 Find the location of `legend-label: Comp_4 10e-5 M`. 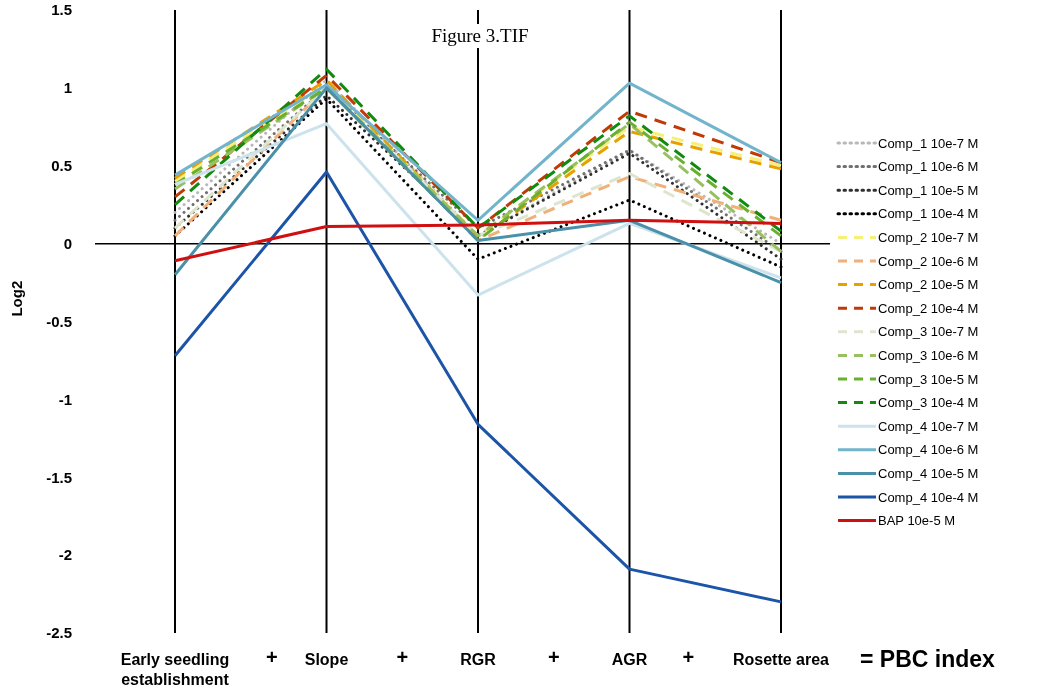

legend-label: Comp_4 10e-5 M is located at coordinates (928, 473).